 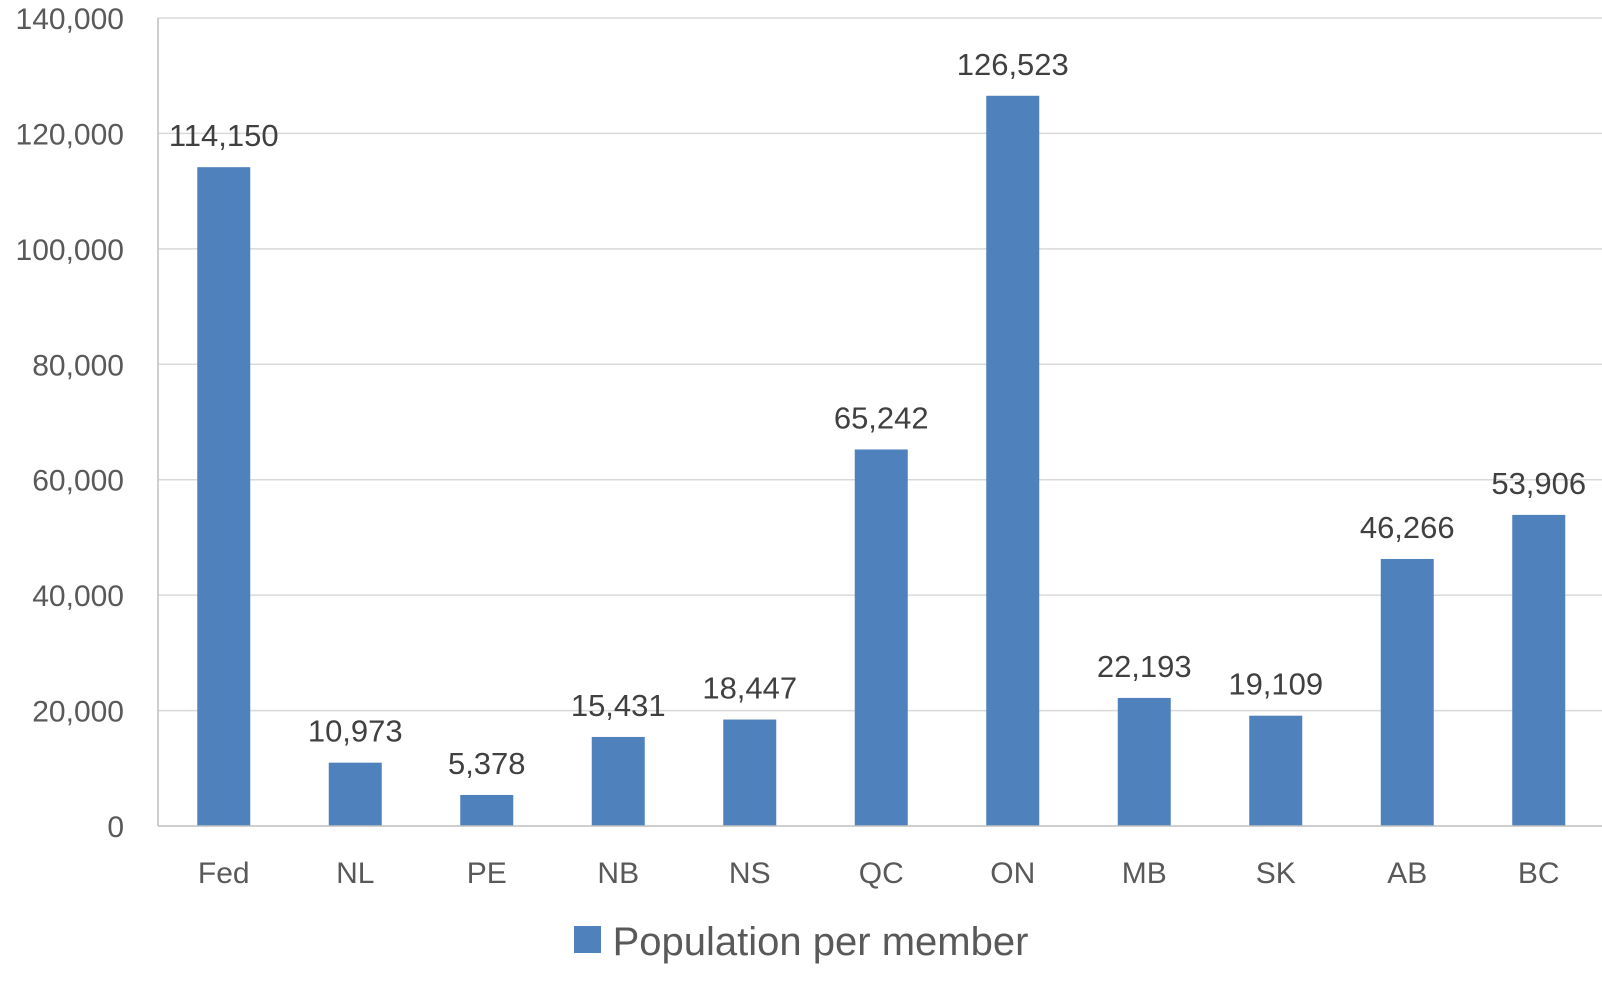 What do you see at coordinates (618, 873) in the screenshot?
I see `x-category-label: NB` at bounding box center [618, 873].